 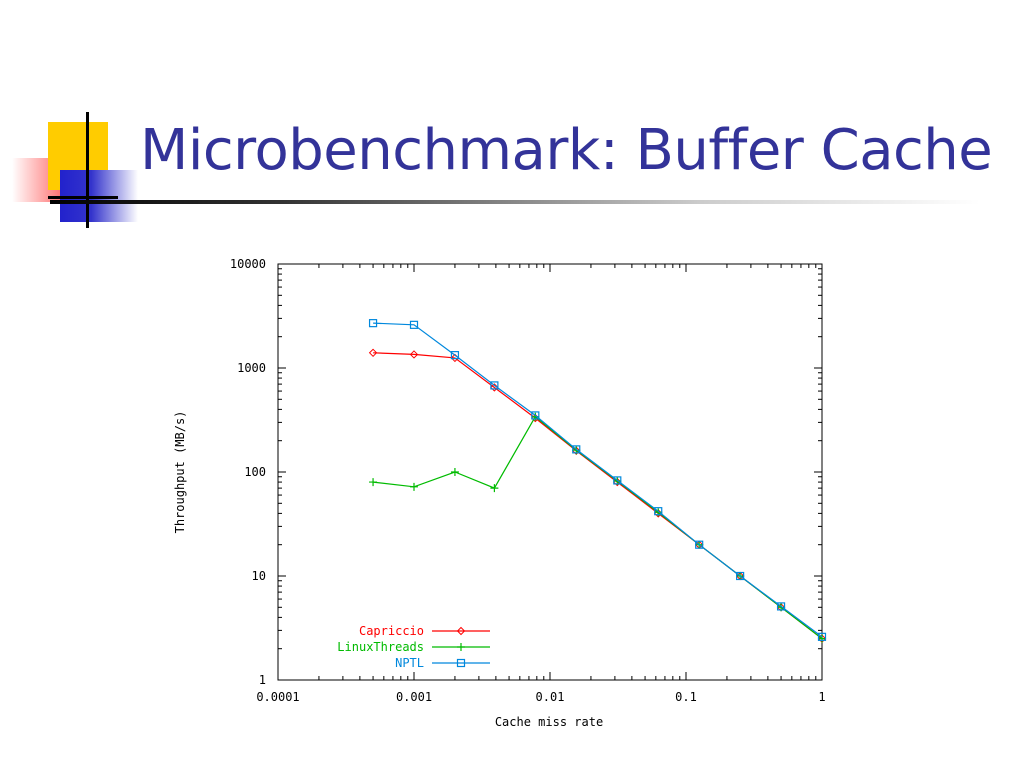 I want to click on legend-marker-nptl, so click(x=461, y=663).